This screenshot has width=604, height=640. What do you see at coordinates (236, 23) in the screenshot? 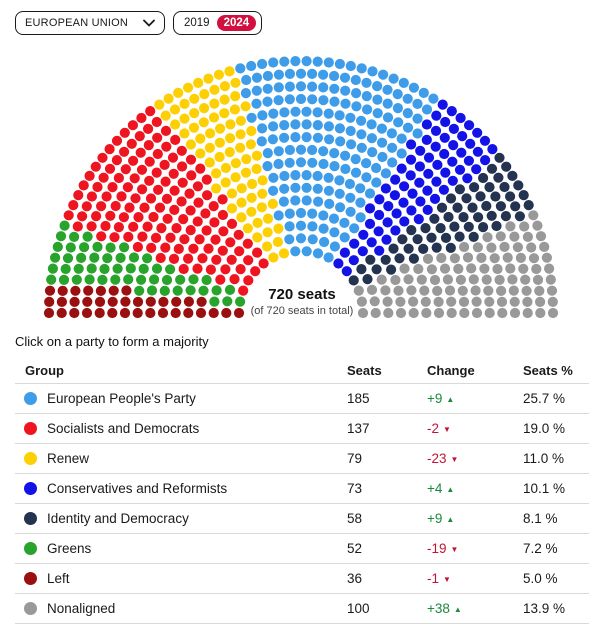
I see `year-2024-button: 2024` at bounding box center [236, 23].